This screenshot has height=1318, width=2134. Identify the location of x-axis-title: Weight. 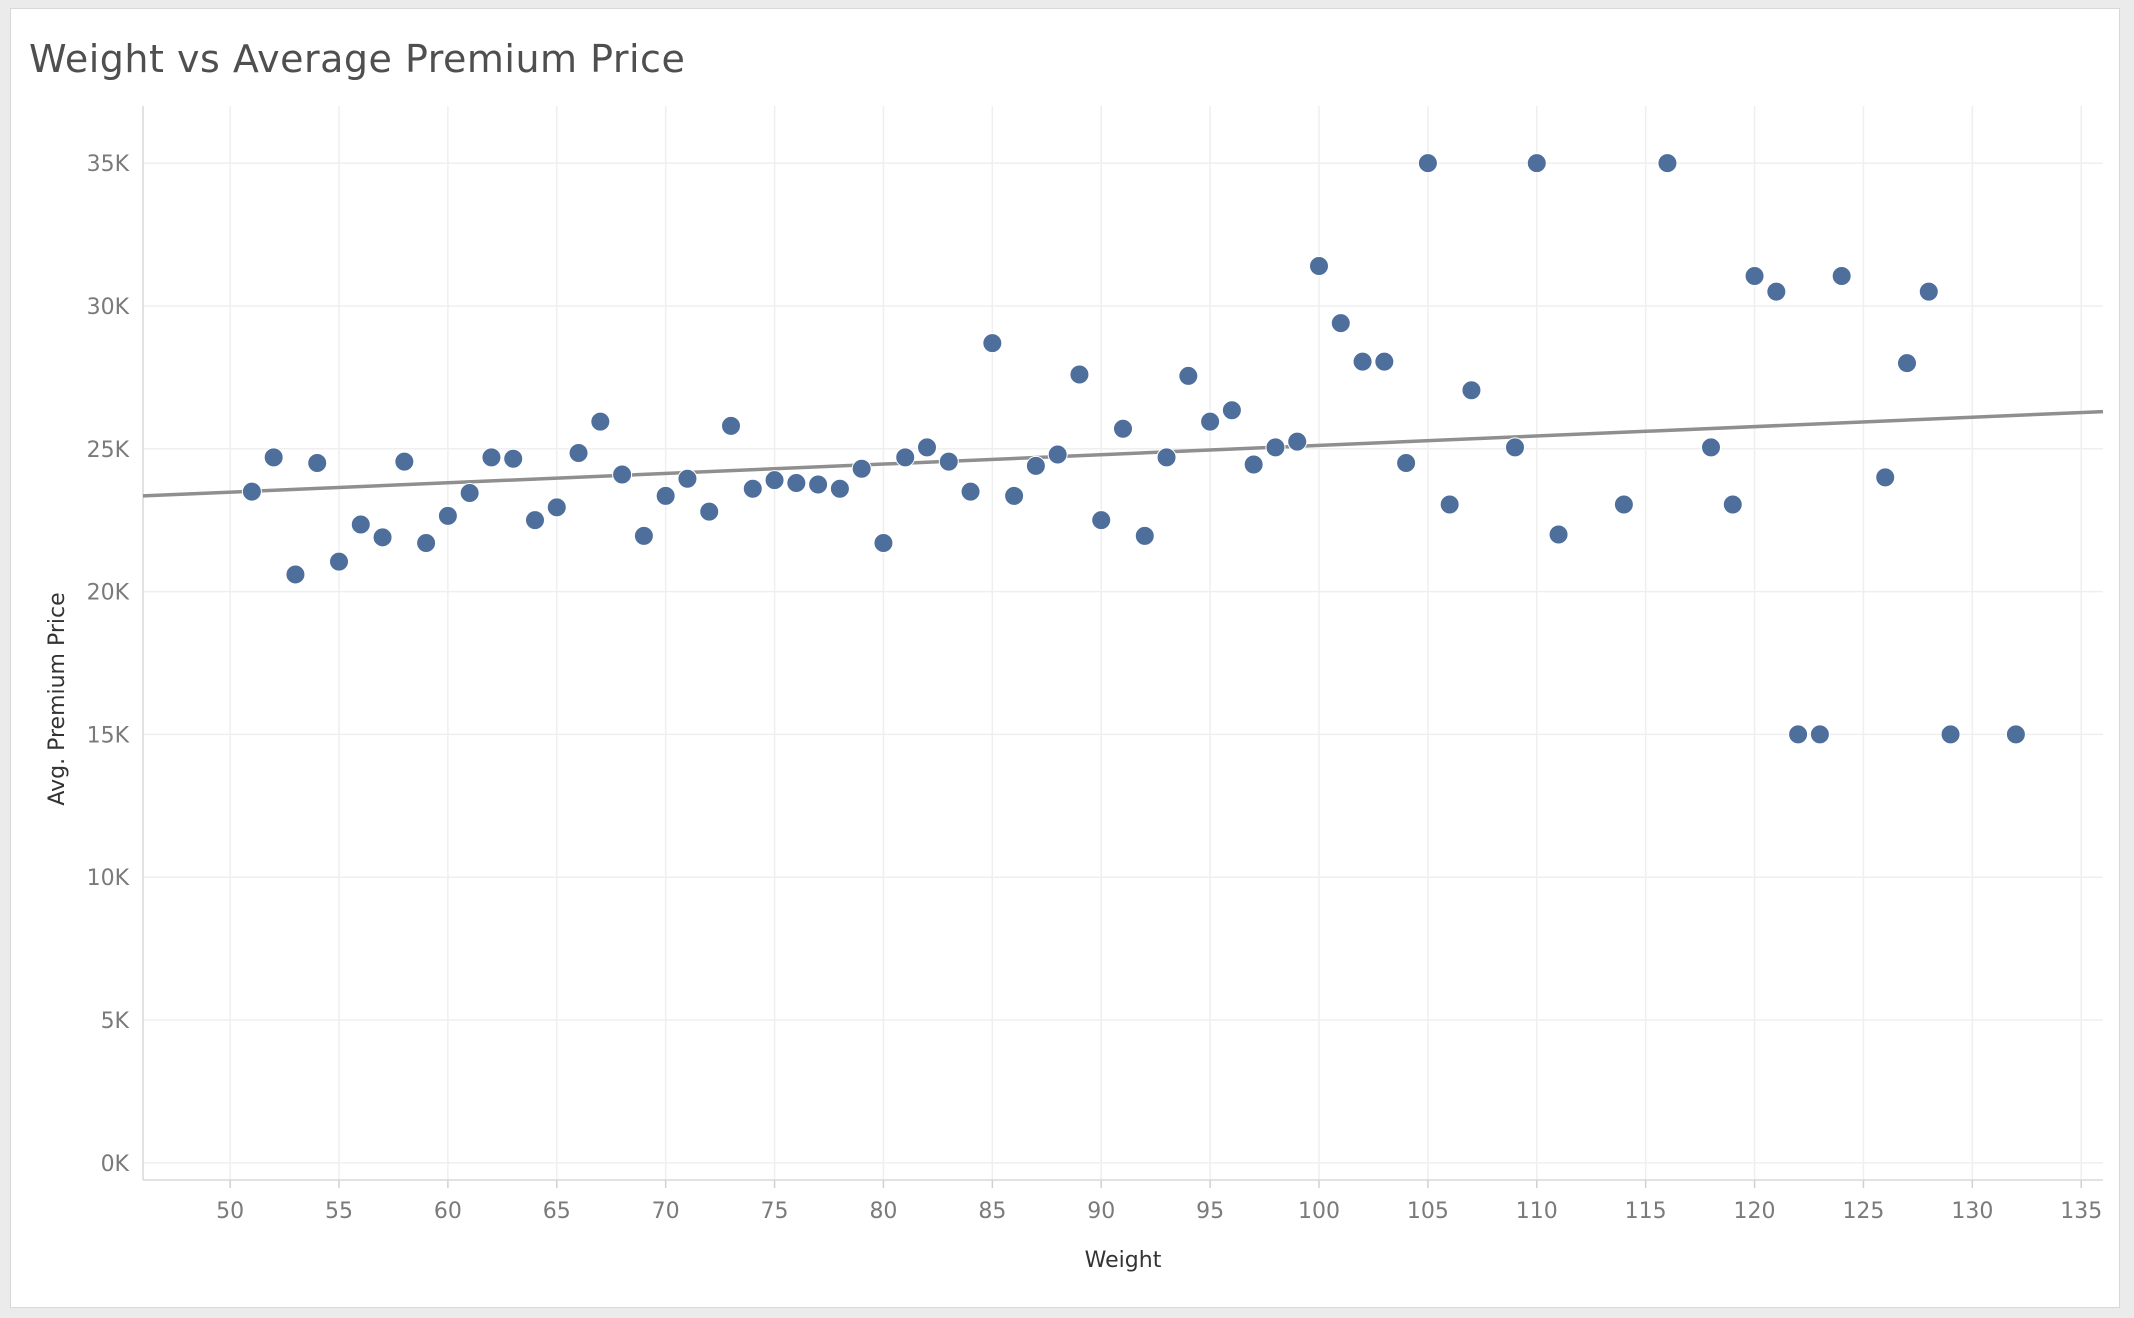
(1123, 1260).